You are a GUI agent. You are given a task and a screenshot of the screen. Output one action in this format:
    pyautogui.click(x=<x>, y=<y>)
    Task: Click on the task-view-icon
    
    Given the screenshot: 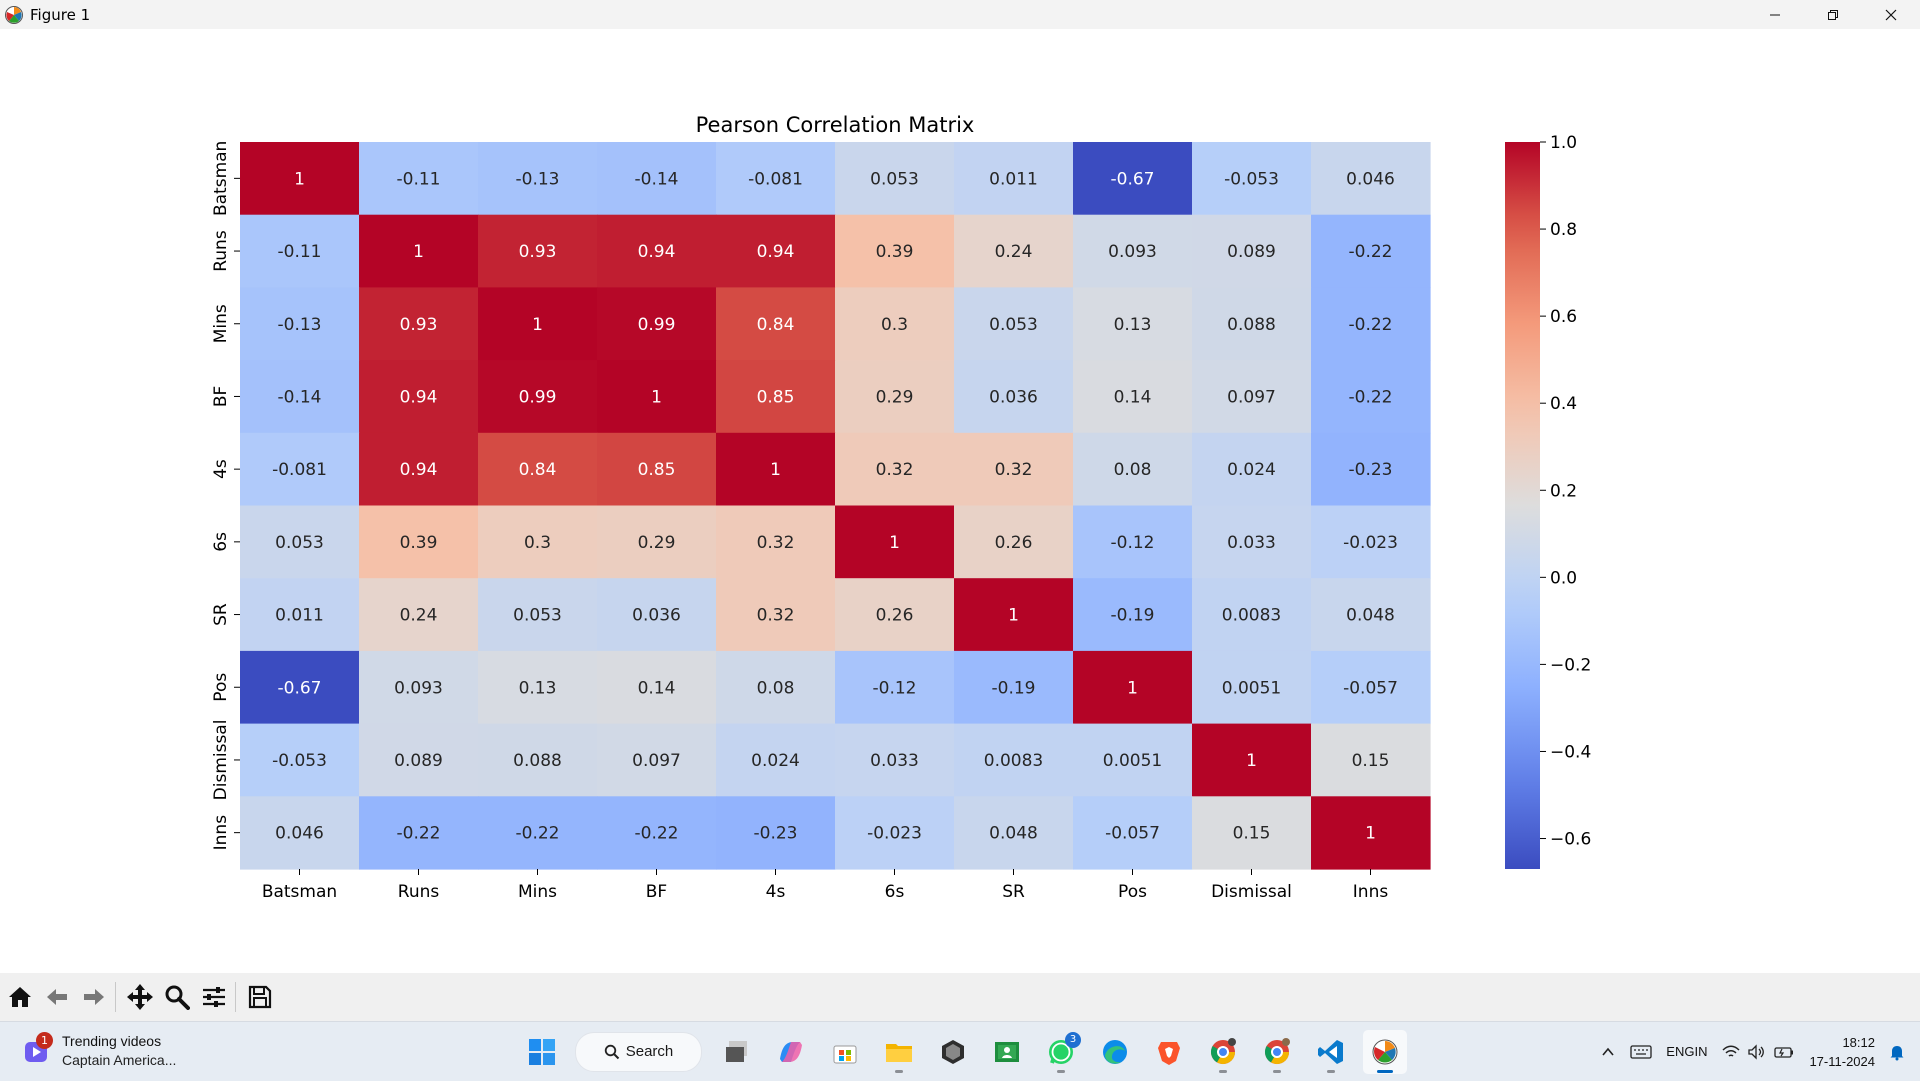 What is the action you would take?
    pyautogui.click(x=736, y=1051)
    